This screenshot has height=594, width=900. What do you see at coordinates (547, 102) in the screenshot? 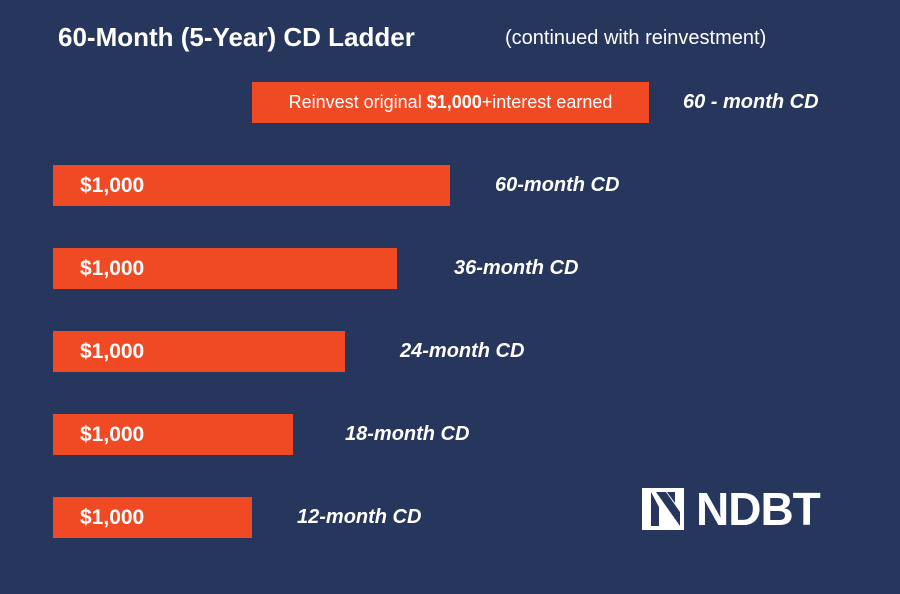
I see `reinvest-text-after: +interest earned` at bounding box center [547, 102].